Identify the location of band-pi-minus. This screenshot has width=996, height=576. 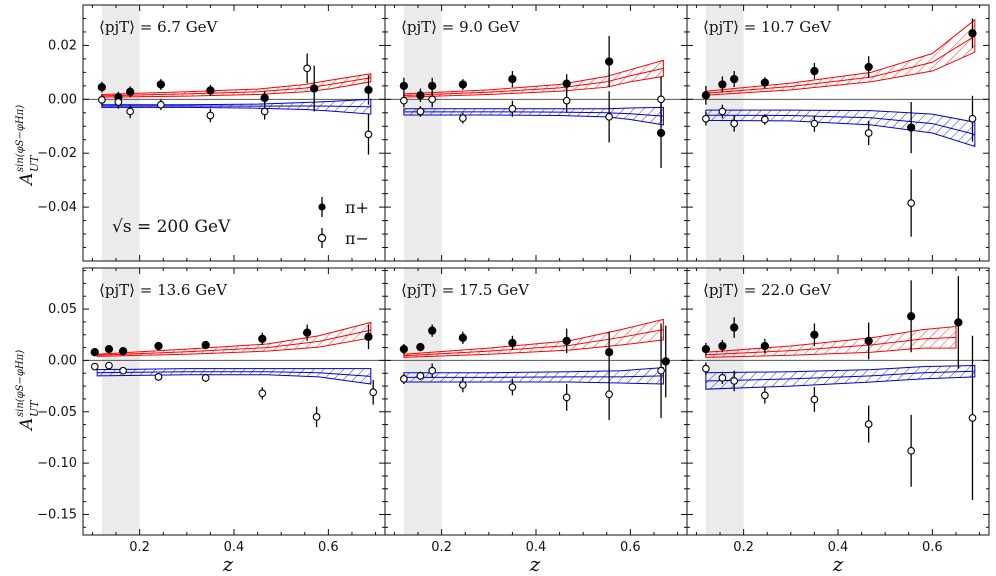
(236, 106).